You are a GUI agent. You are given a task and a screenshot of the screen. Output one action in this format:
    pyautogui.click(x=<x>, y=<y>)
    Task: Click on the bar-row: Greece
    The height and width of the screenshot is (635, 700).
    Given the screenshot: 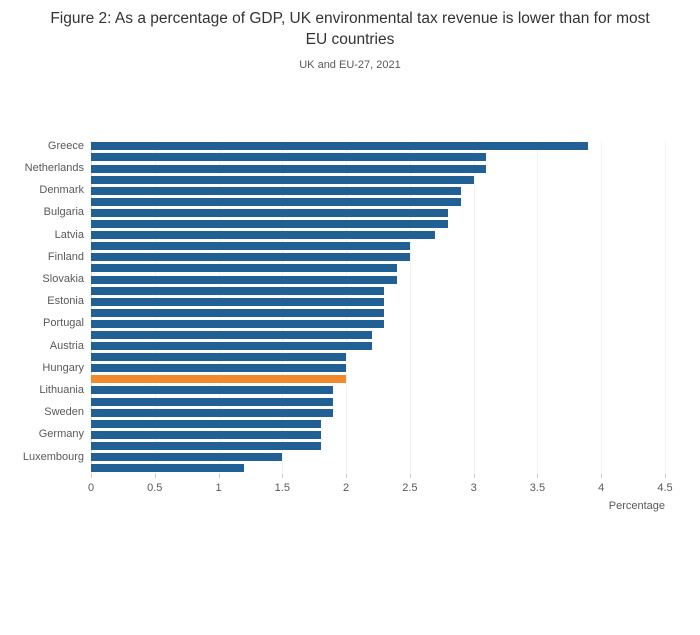 What is the action you would take?
    pyautogui.click(x=332, y=145)
    